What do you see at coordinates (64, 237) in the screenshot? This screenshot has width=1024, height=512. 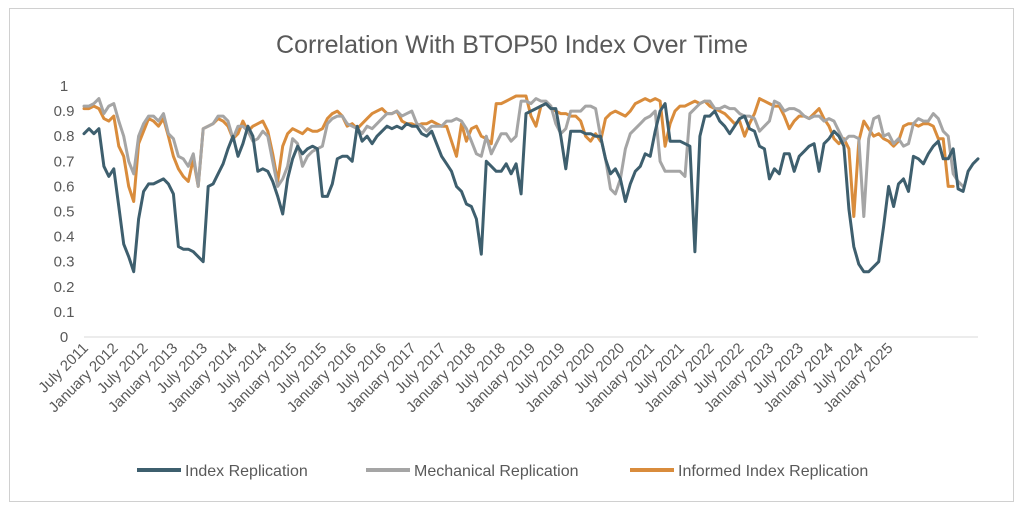 I see `y-tick-label: 0.4` at bounding box center [64, 237].